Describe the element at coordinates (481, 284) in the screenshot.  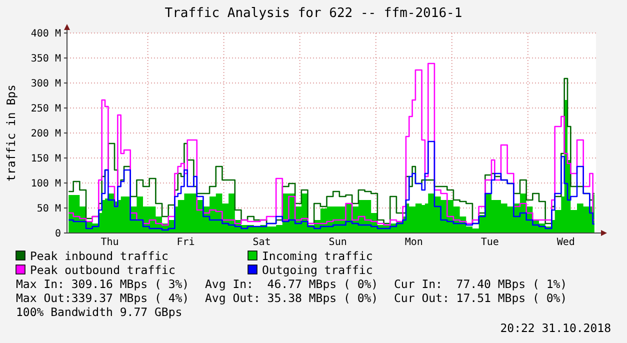
I see `text: Cur In: 77.40 MBps ( 1%)` at that location.